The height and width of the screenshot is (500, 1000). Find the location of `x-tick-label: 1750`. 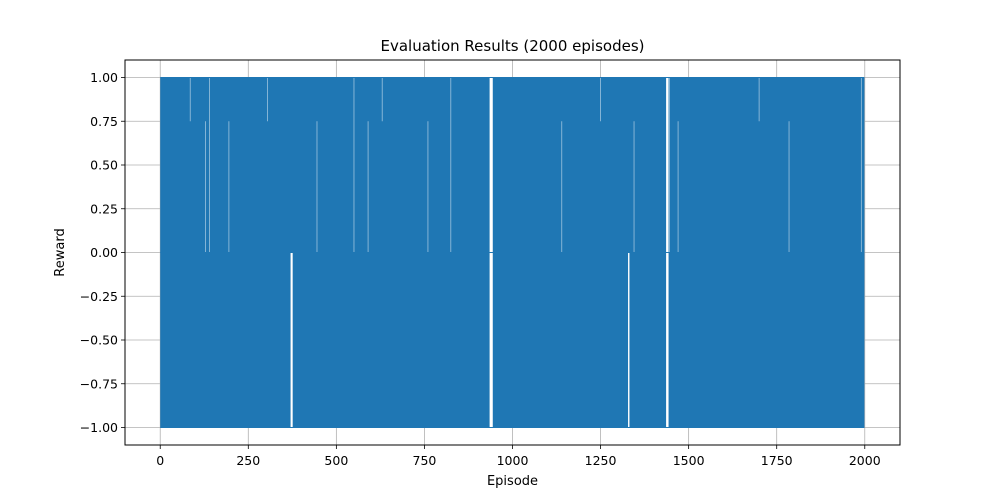

x-tick-label: 1750 is located at coordinates (777, 460).